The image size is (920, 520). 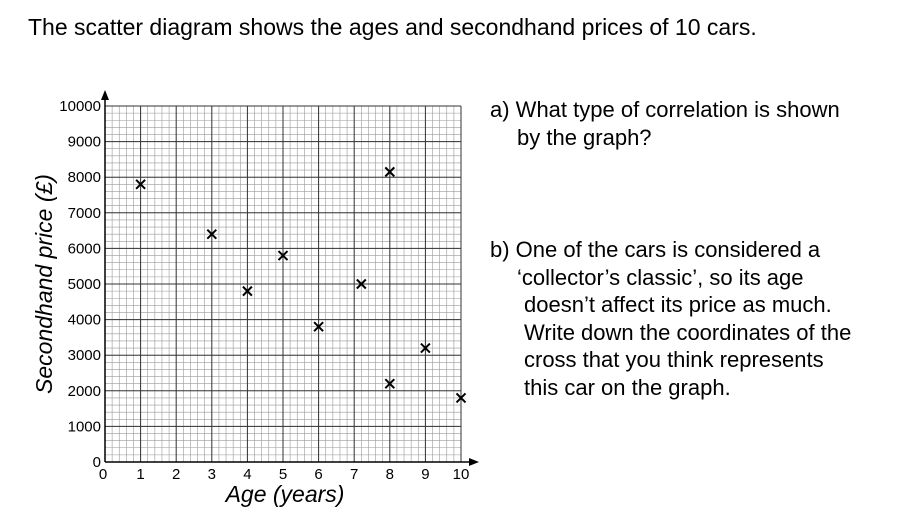 I want to click on question-b-line: b) One of the cars is considered a, so click(x=655, y=249).